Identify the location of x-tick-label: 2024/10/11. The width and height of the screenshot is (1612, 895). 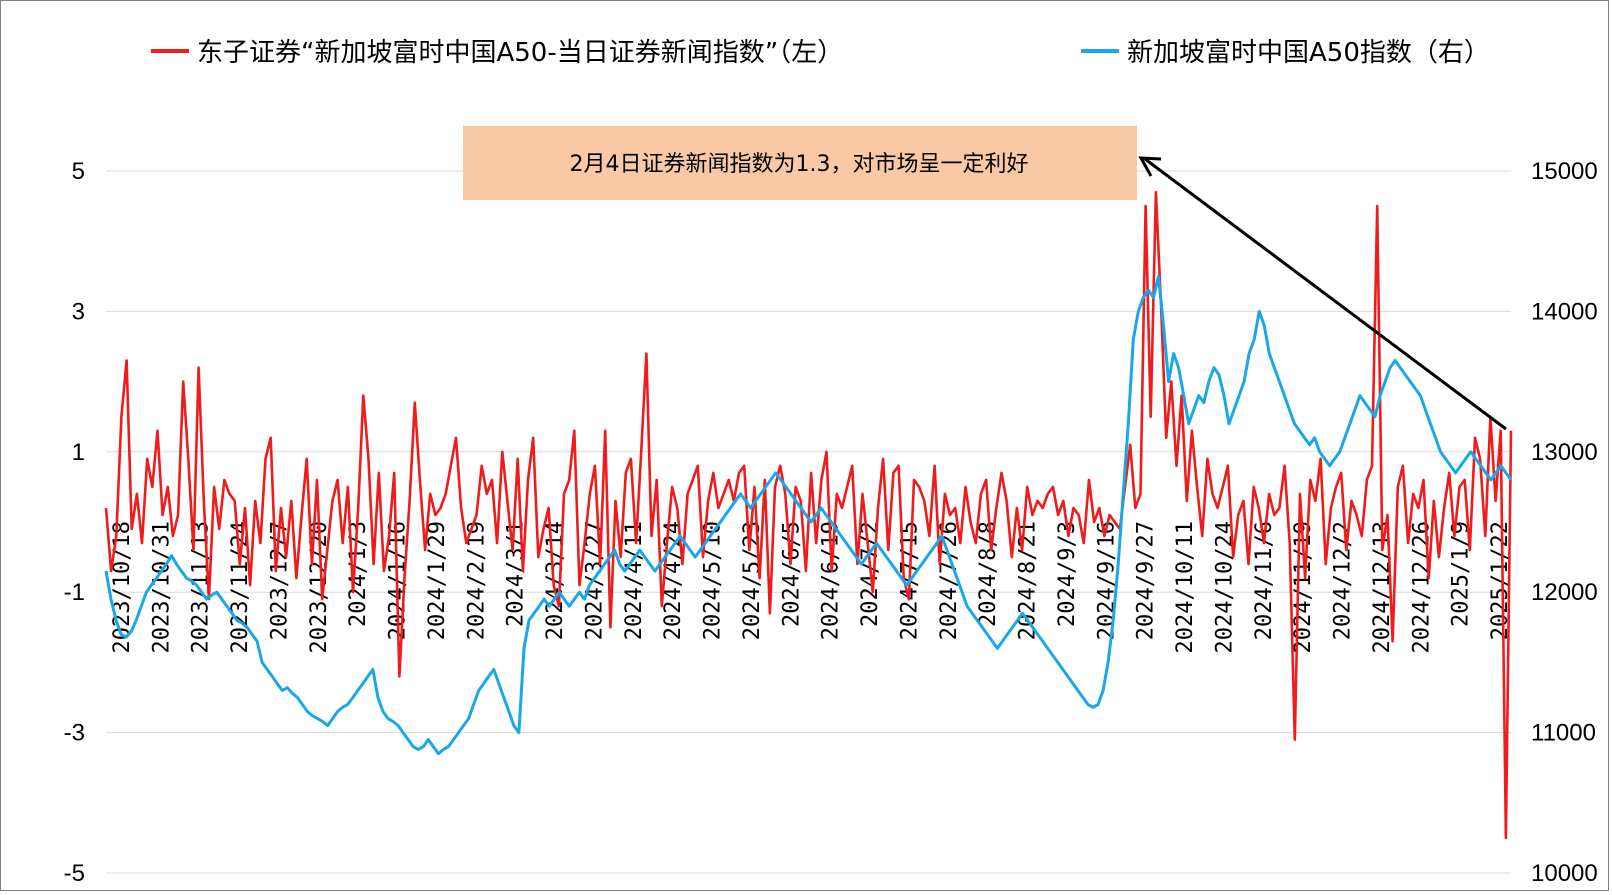
(1185, 587).